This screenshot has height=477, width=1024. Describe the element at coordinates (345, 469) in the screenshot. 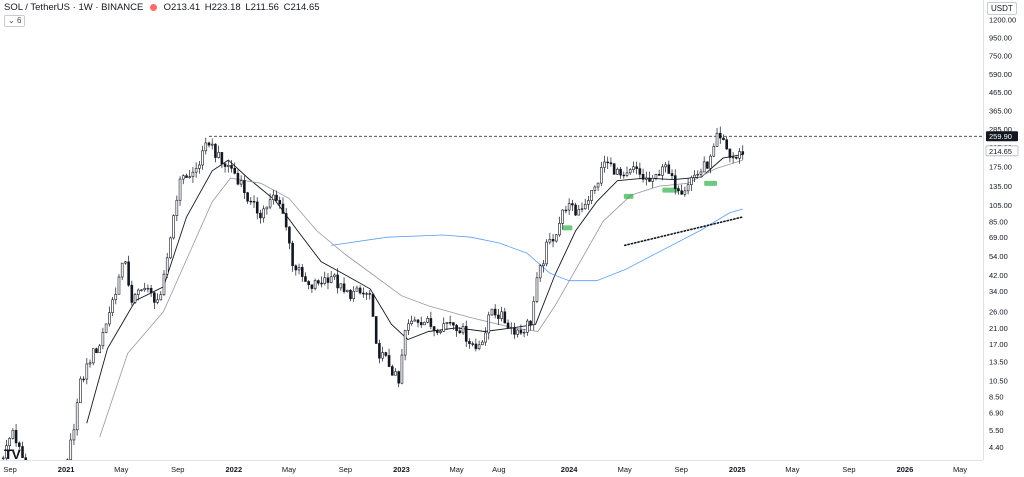

I see `x-tick-label: Sep` at that location.